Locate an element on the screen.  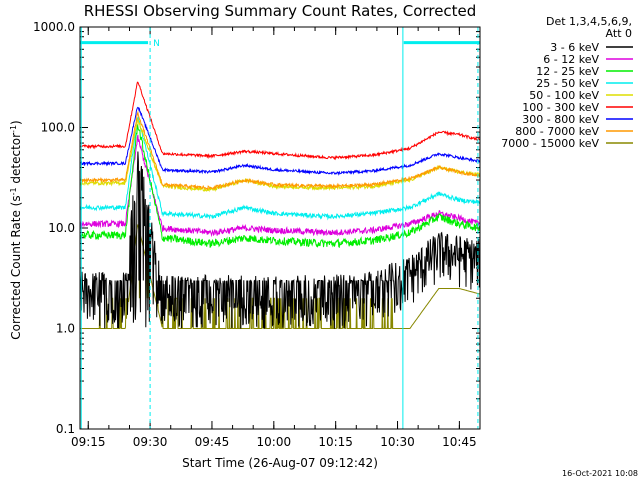
x-tick-label: 09:45 is located at coordinates (212, 442).